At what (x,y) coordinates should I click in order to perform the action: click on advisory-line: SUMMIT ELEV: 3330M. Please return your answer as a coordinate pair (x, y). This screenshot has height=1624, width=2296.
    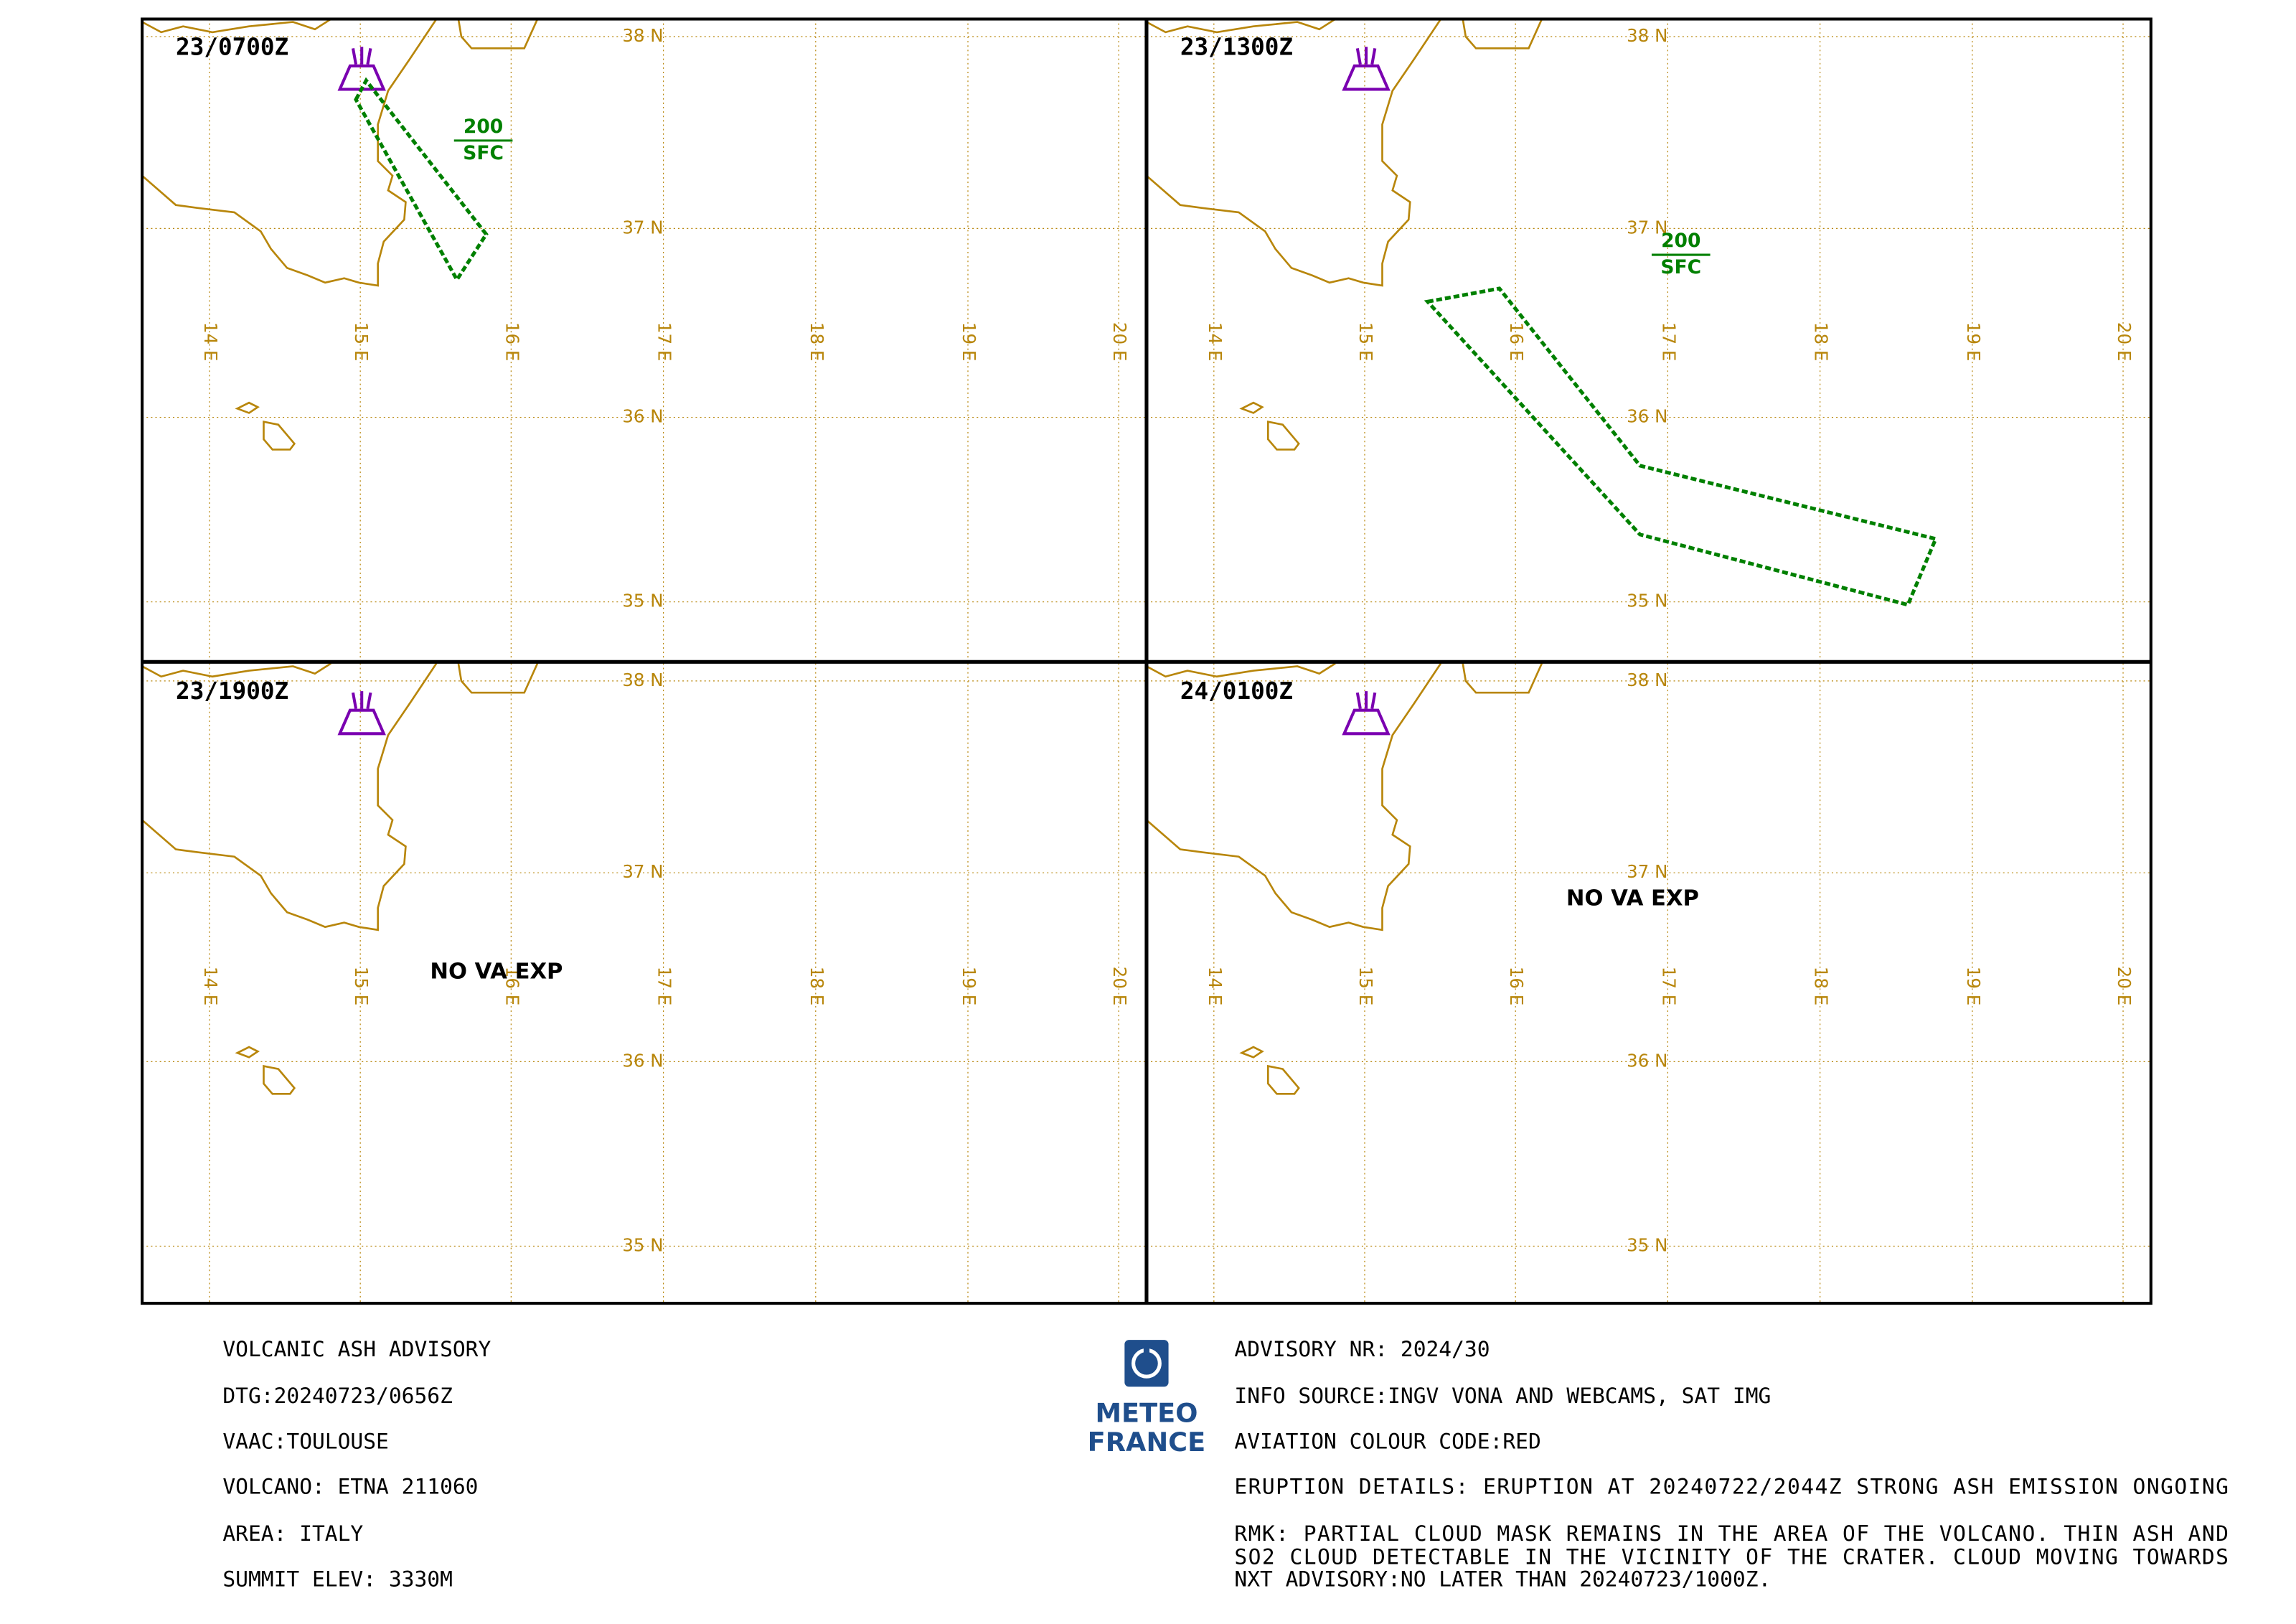
    Looking at the image, I should click on (337, 1579).